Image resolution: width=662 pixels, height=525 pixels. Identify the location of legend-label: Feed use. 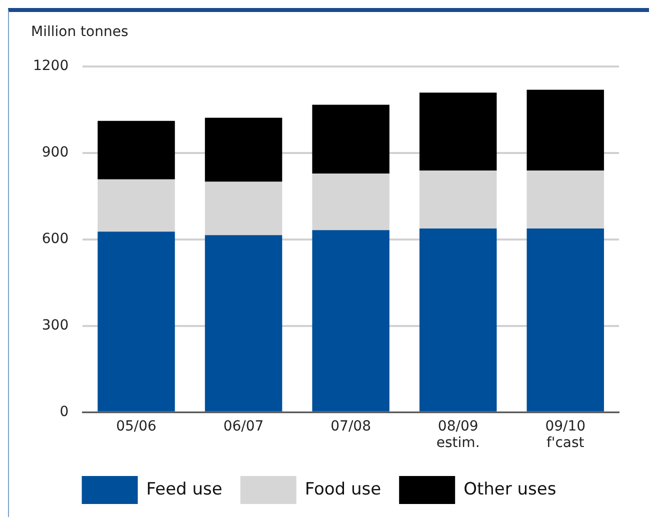
(184, 489).